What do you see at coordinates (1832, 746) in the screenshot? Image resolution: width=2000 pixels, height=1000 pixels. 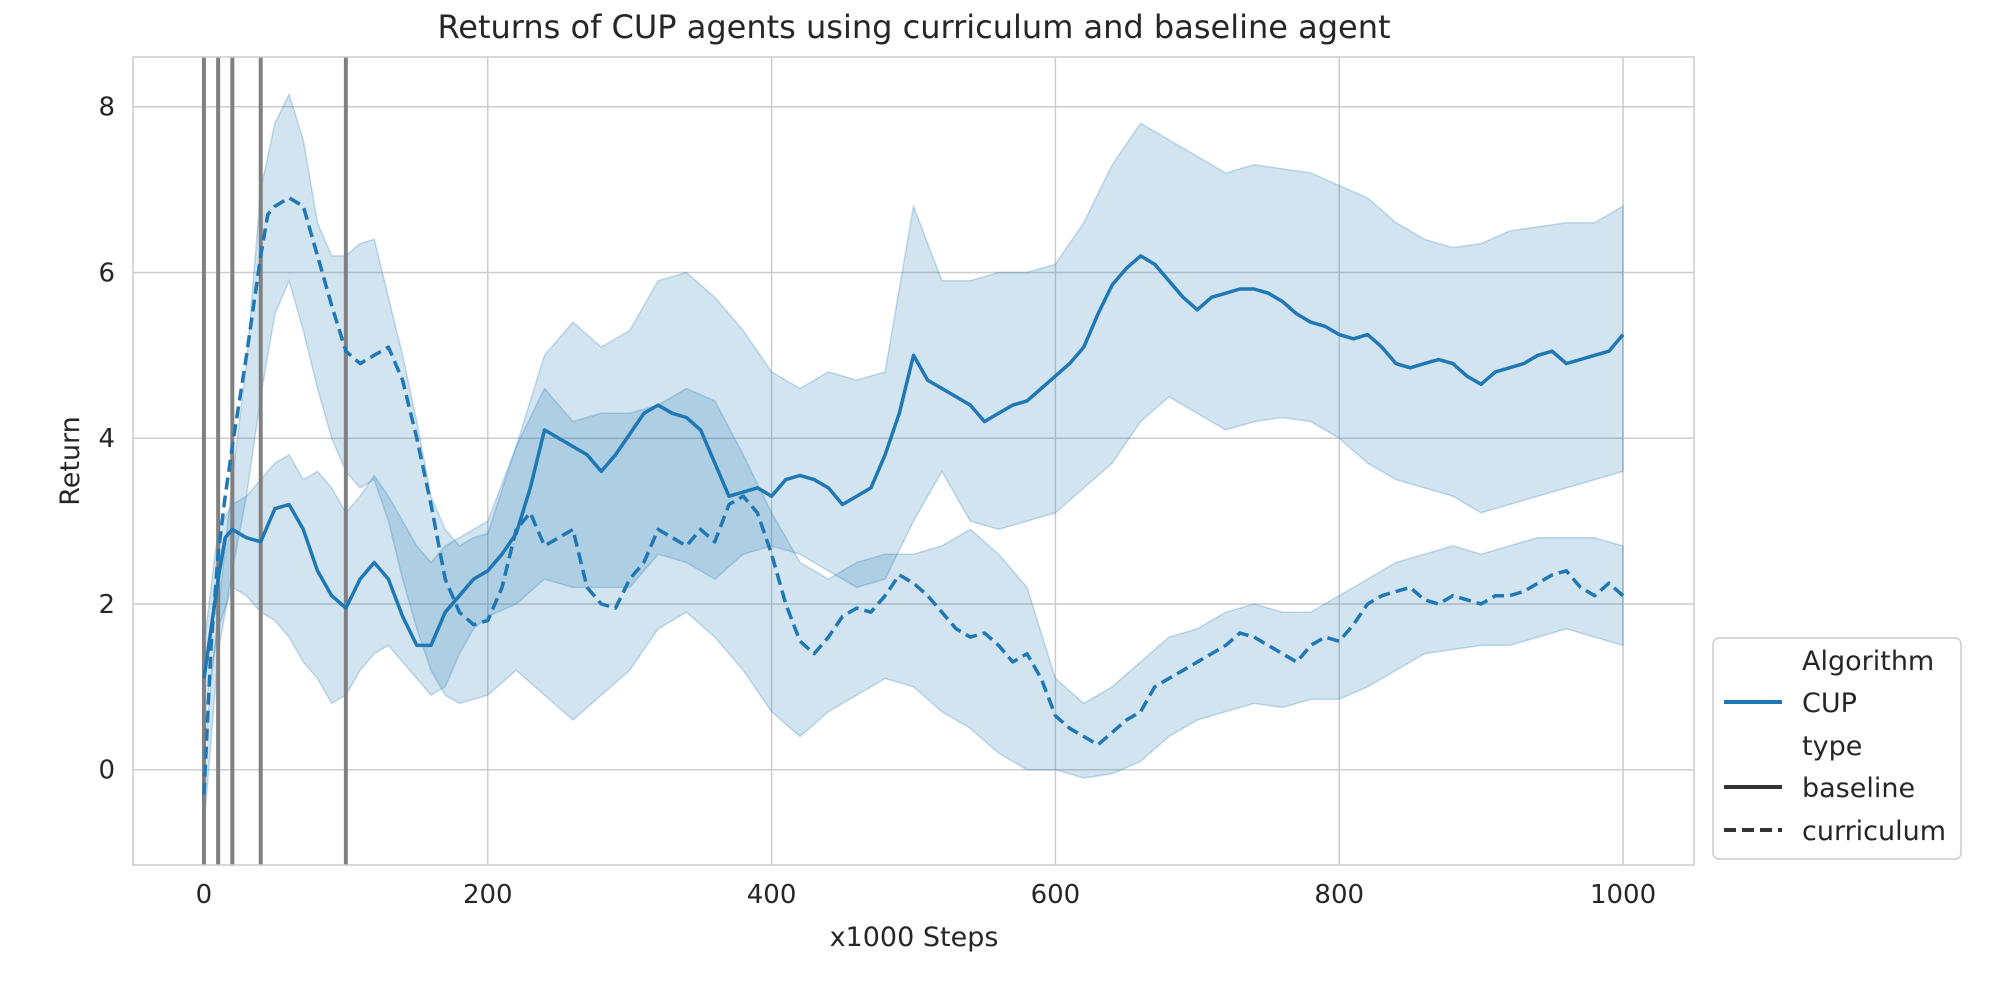 I see `legend-title-type: type` at bounding box center [1832, 746].